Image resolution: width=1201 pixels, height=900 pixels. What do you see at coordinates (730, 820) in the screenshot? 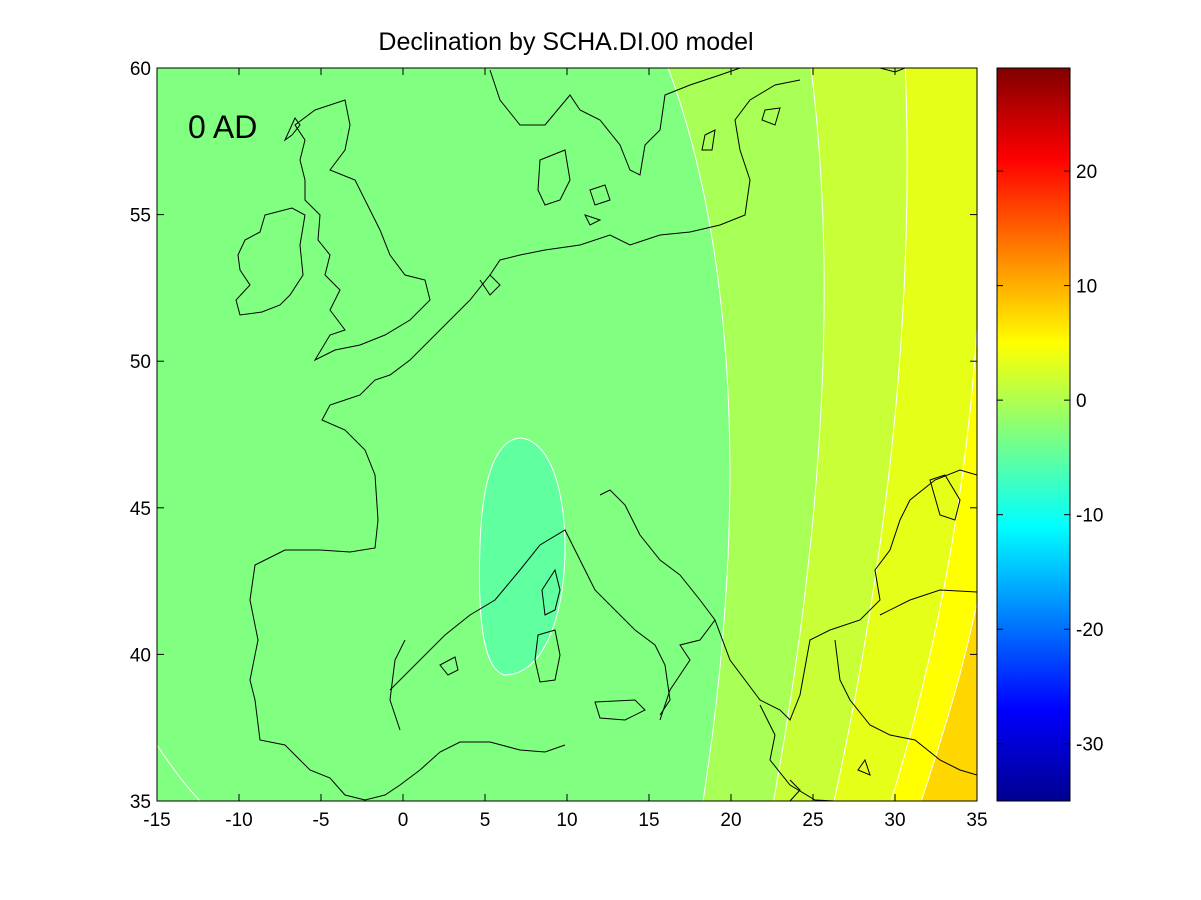
I see `x-tick-label: 20` at bounding box center [730, 820].